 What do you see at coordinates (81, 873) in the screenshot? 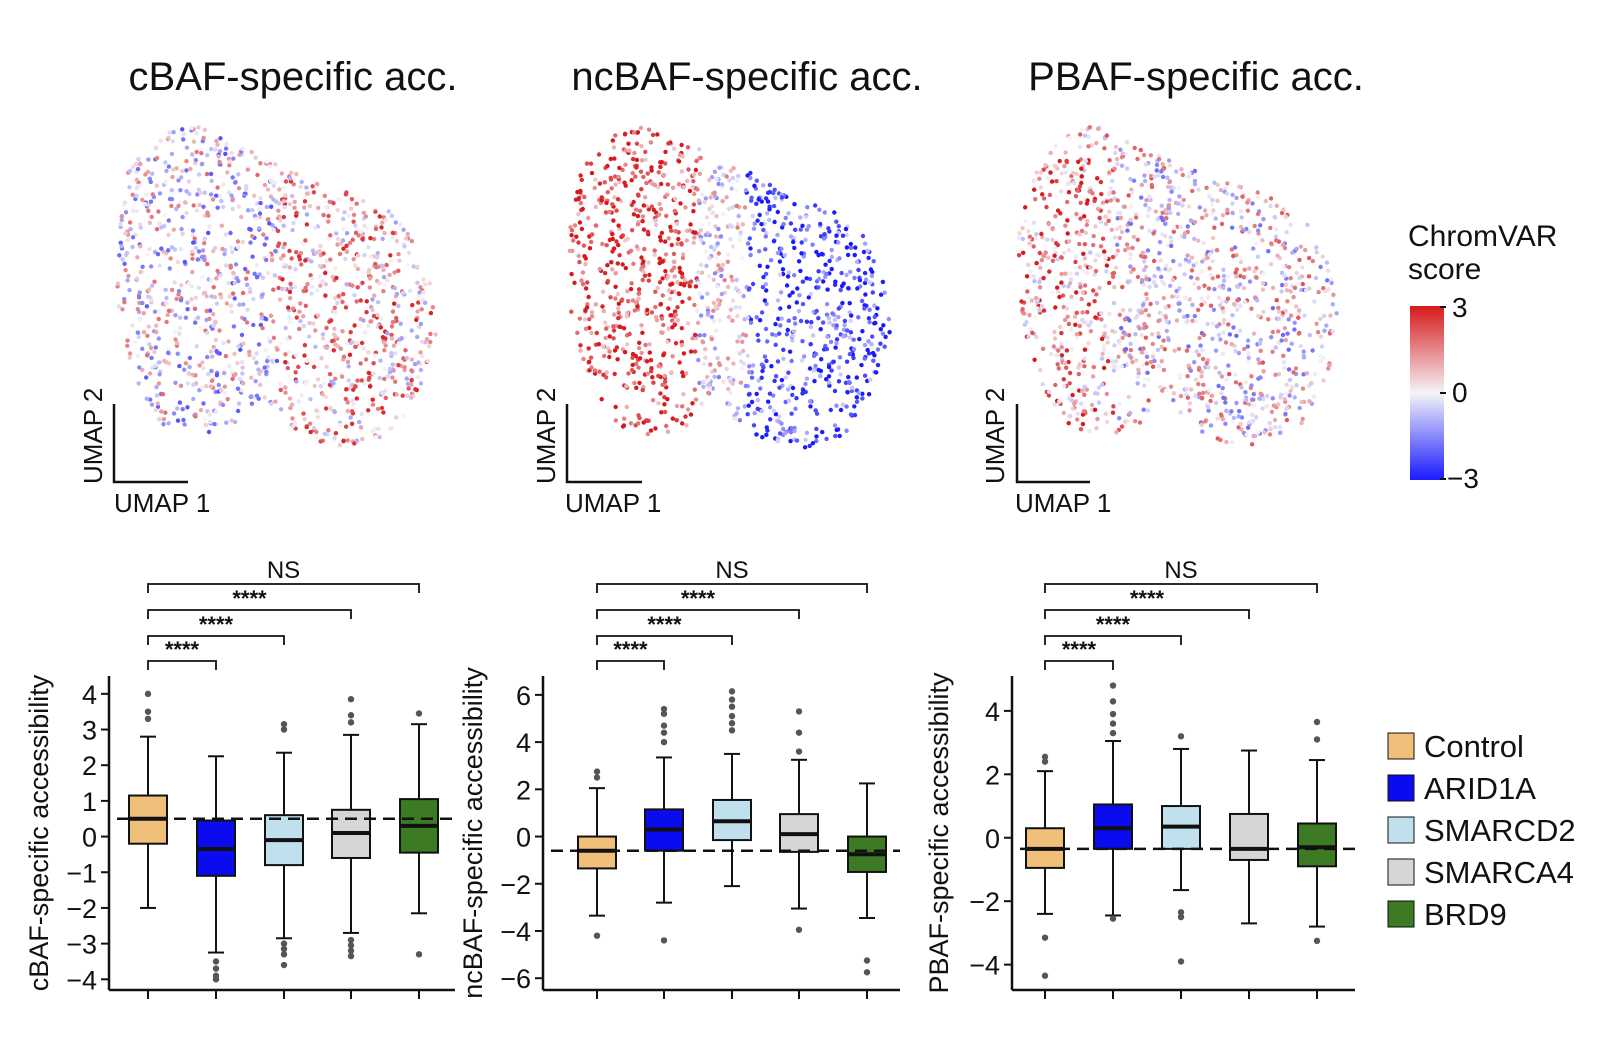
I see `y-tick-label: −1` at bounding box center [81, 873].